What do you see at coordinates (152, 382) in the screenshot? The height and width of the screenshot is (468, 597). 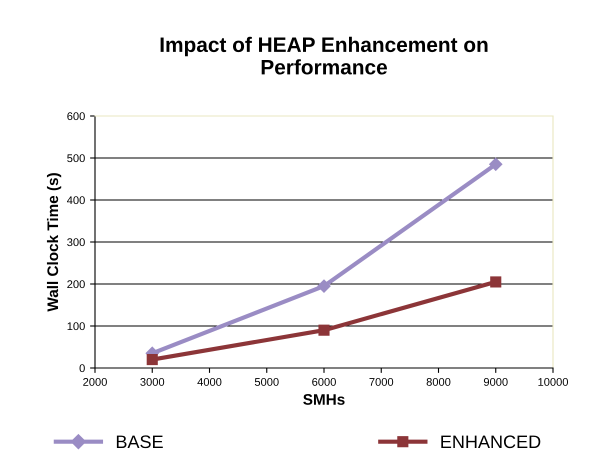 I see `x-tick-label: 3000` at bounding box center [152, 382].